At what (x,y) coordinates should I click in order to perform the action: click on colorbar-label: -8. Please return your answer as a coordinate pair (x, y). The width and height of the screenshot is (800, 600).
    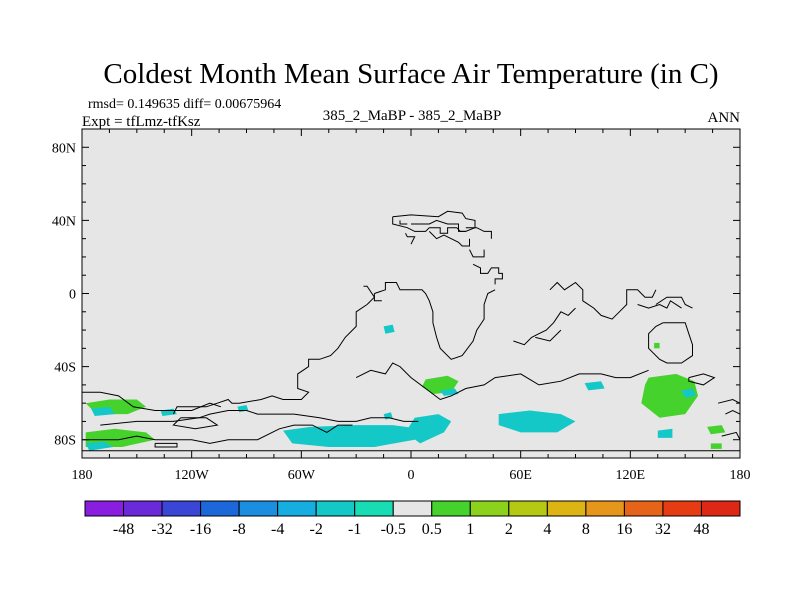
    Looking at the image, I should click on (238, 529).